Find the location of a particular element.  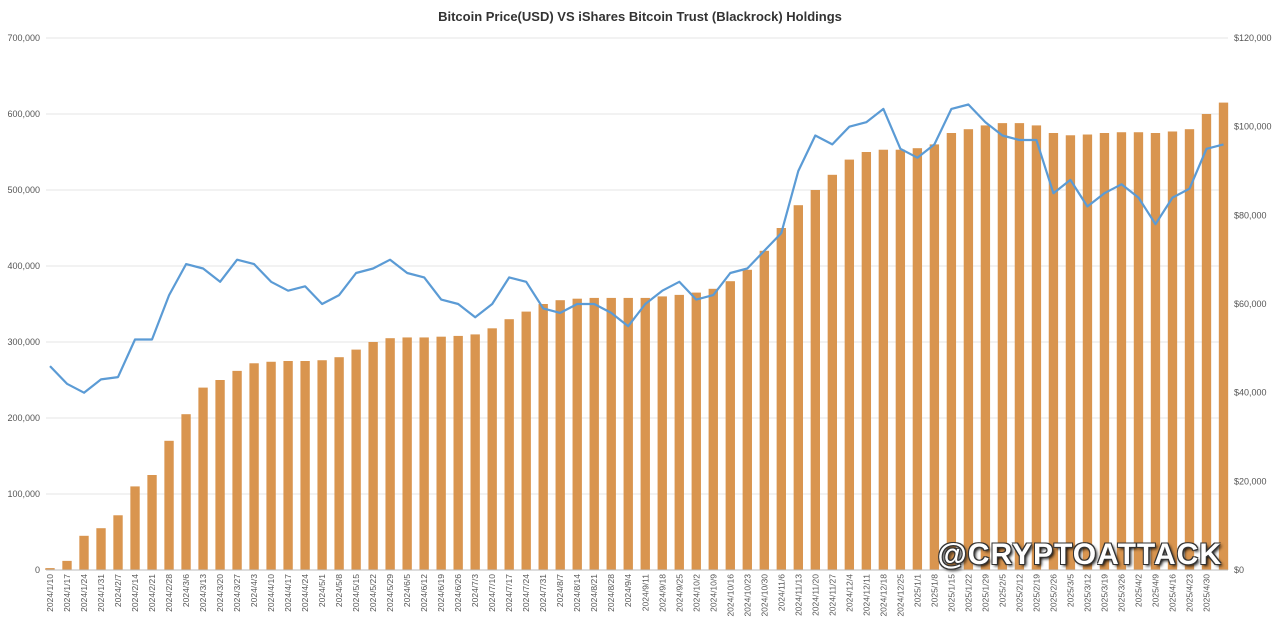

x-tick-label: 2024/2/21 is located at coordinates (152, 593).